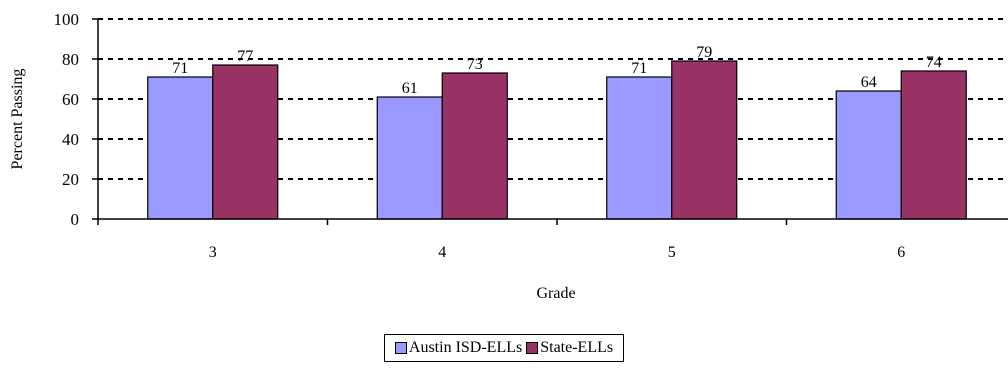 The image size is (1008, 370). What do you see at coordinates (934, 62) in the screenshot?
I see `data-label: 74` at bounding box center [934, 62].